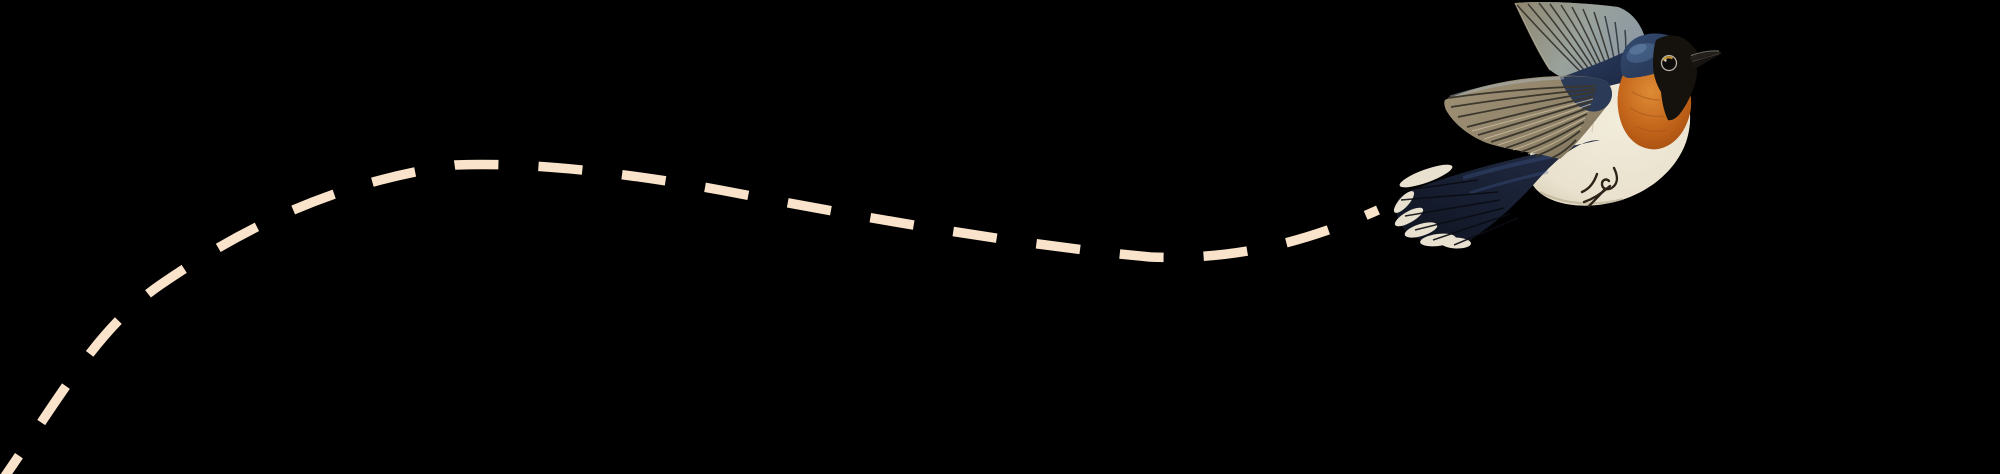 Image resolution: width=2000 pixels, height=474 pixels. I want to click on head-sheen-bright, so click(1638, 49).